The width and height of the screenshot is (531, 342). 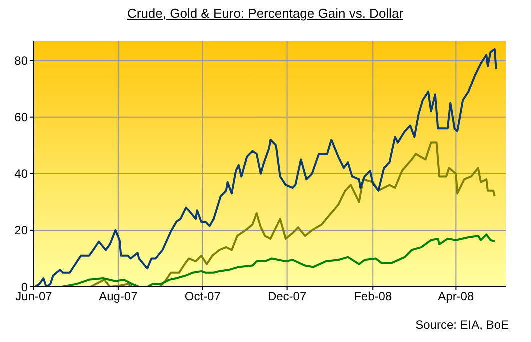 What do you see at coordinates (278, 260) in the screenshot?
I see `line-series` at bounding box center [278, 260].